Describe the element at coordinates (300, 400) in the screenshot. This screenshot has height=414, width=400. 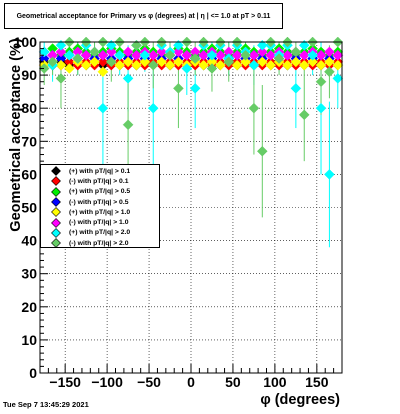
I see `x-axis-label: φ (degrees)` at that location.